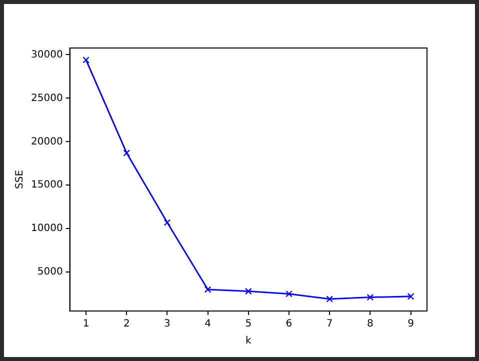 The width and height of the screenshot is (479, 361). Describe the element at coordinates (86, 324) in the screenshot. I see `x-tick-label: 1` at that location.